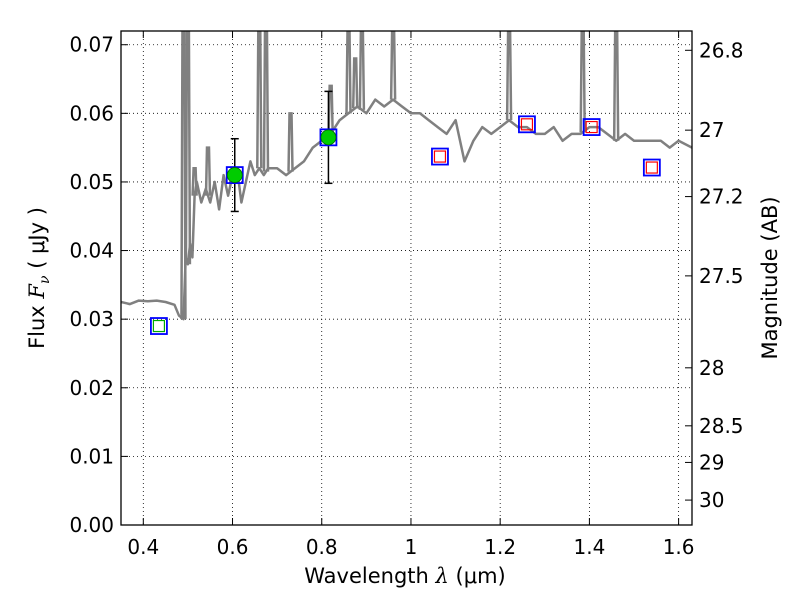  What do you see at coordinates (711, 462) in the screenshot?
I see `mag-tick-label: 29` at bounding box center [711, 462].